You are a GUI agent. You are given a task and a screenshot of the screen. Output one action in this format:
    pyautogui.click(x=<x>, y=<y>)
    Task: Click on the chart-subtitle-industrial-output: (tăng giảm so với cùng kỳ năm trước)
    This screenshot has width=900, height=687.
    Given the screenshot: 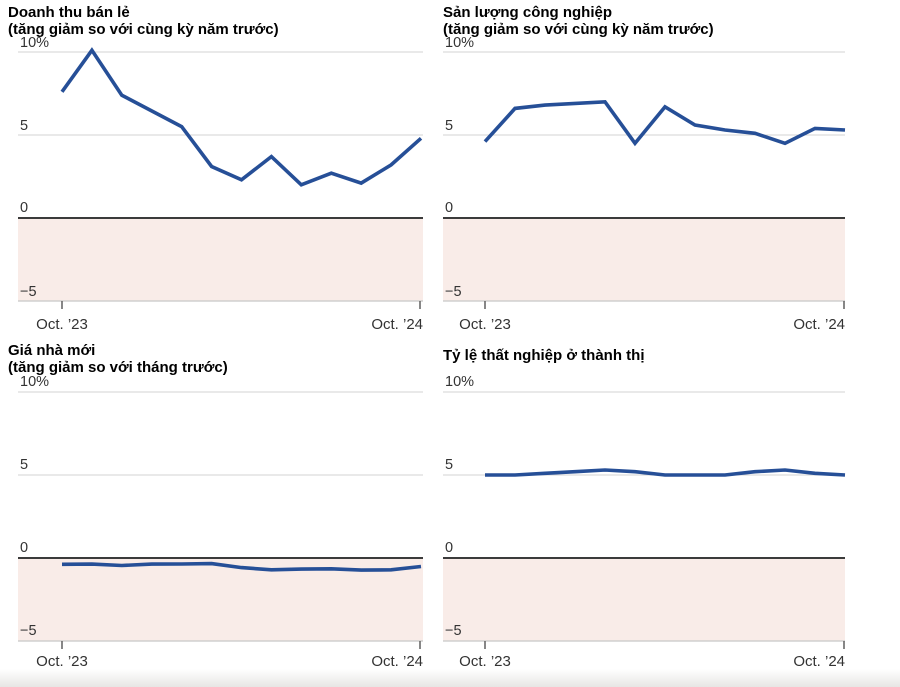 What is the action you would take?
    pyautogui.click(x=578, y=29)
    